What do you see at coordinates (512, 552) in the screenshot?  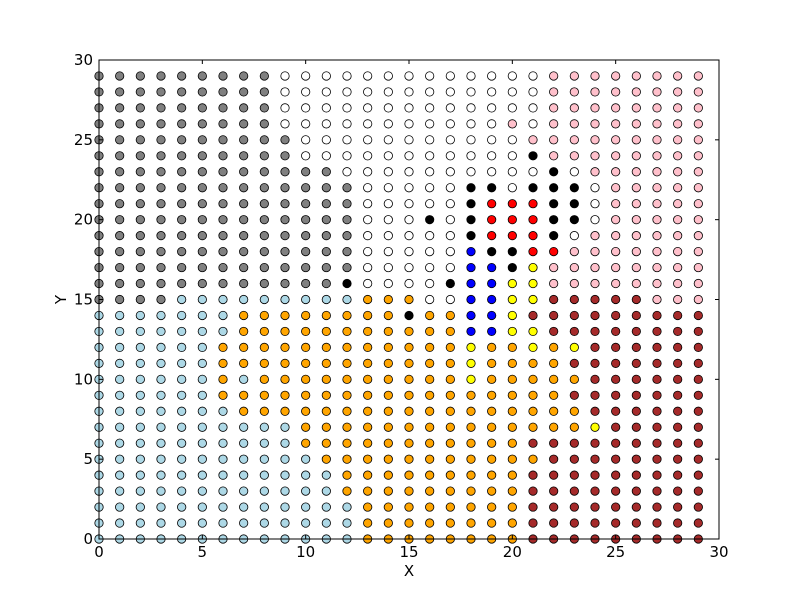 I see `x-tick-label: 20` at bounding box center [512, 552].